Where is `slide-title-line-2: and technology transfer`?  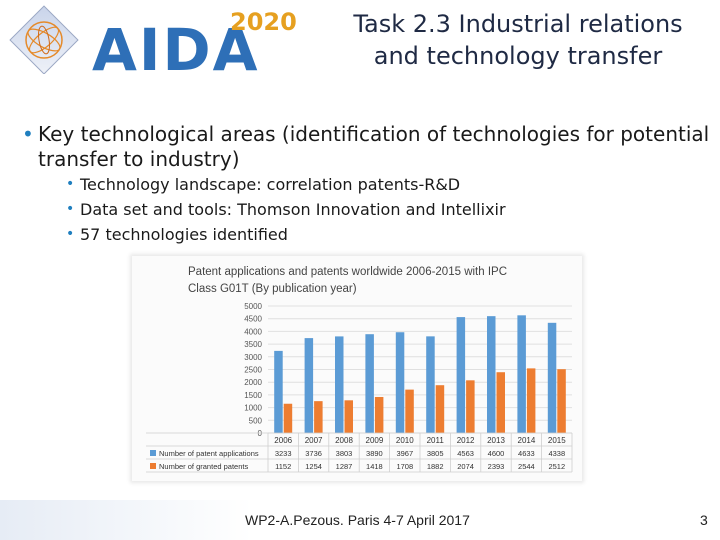 slide-title-line-2: and technology transfer is located at coordinates (518, 56).